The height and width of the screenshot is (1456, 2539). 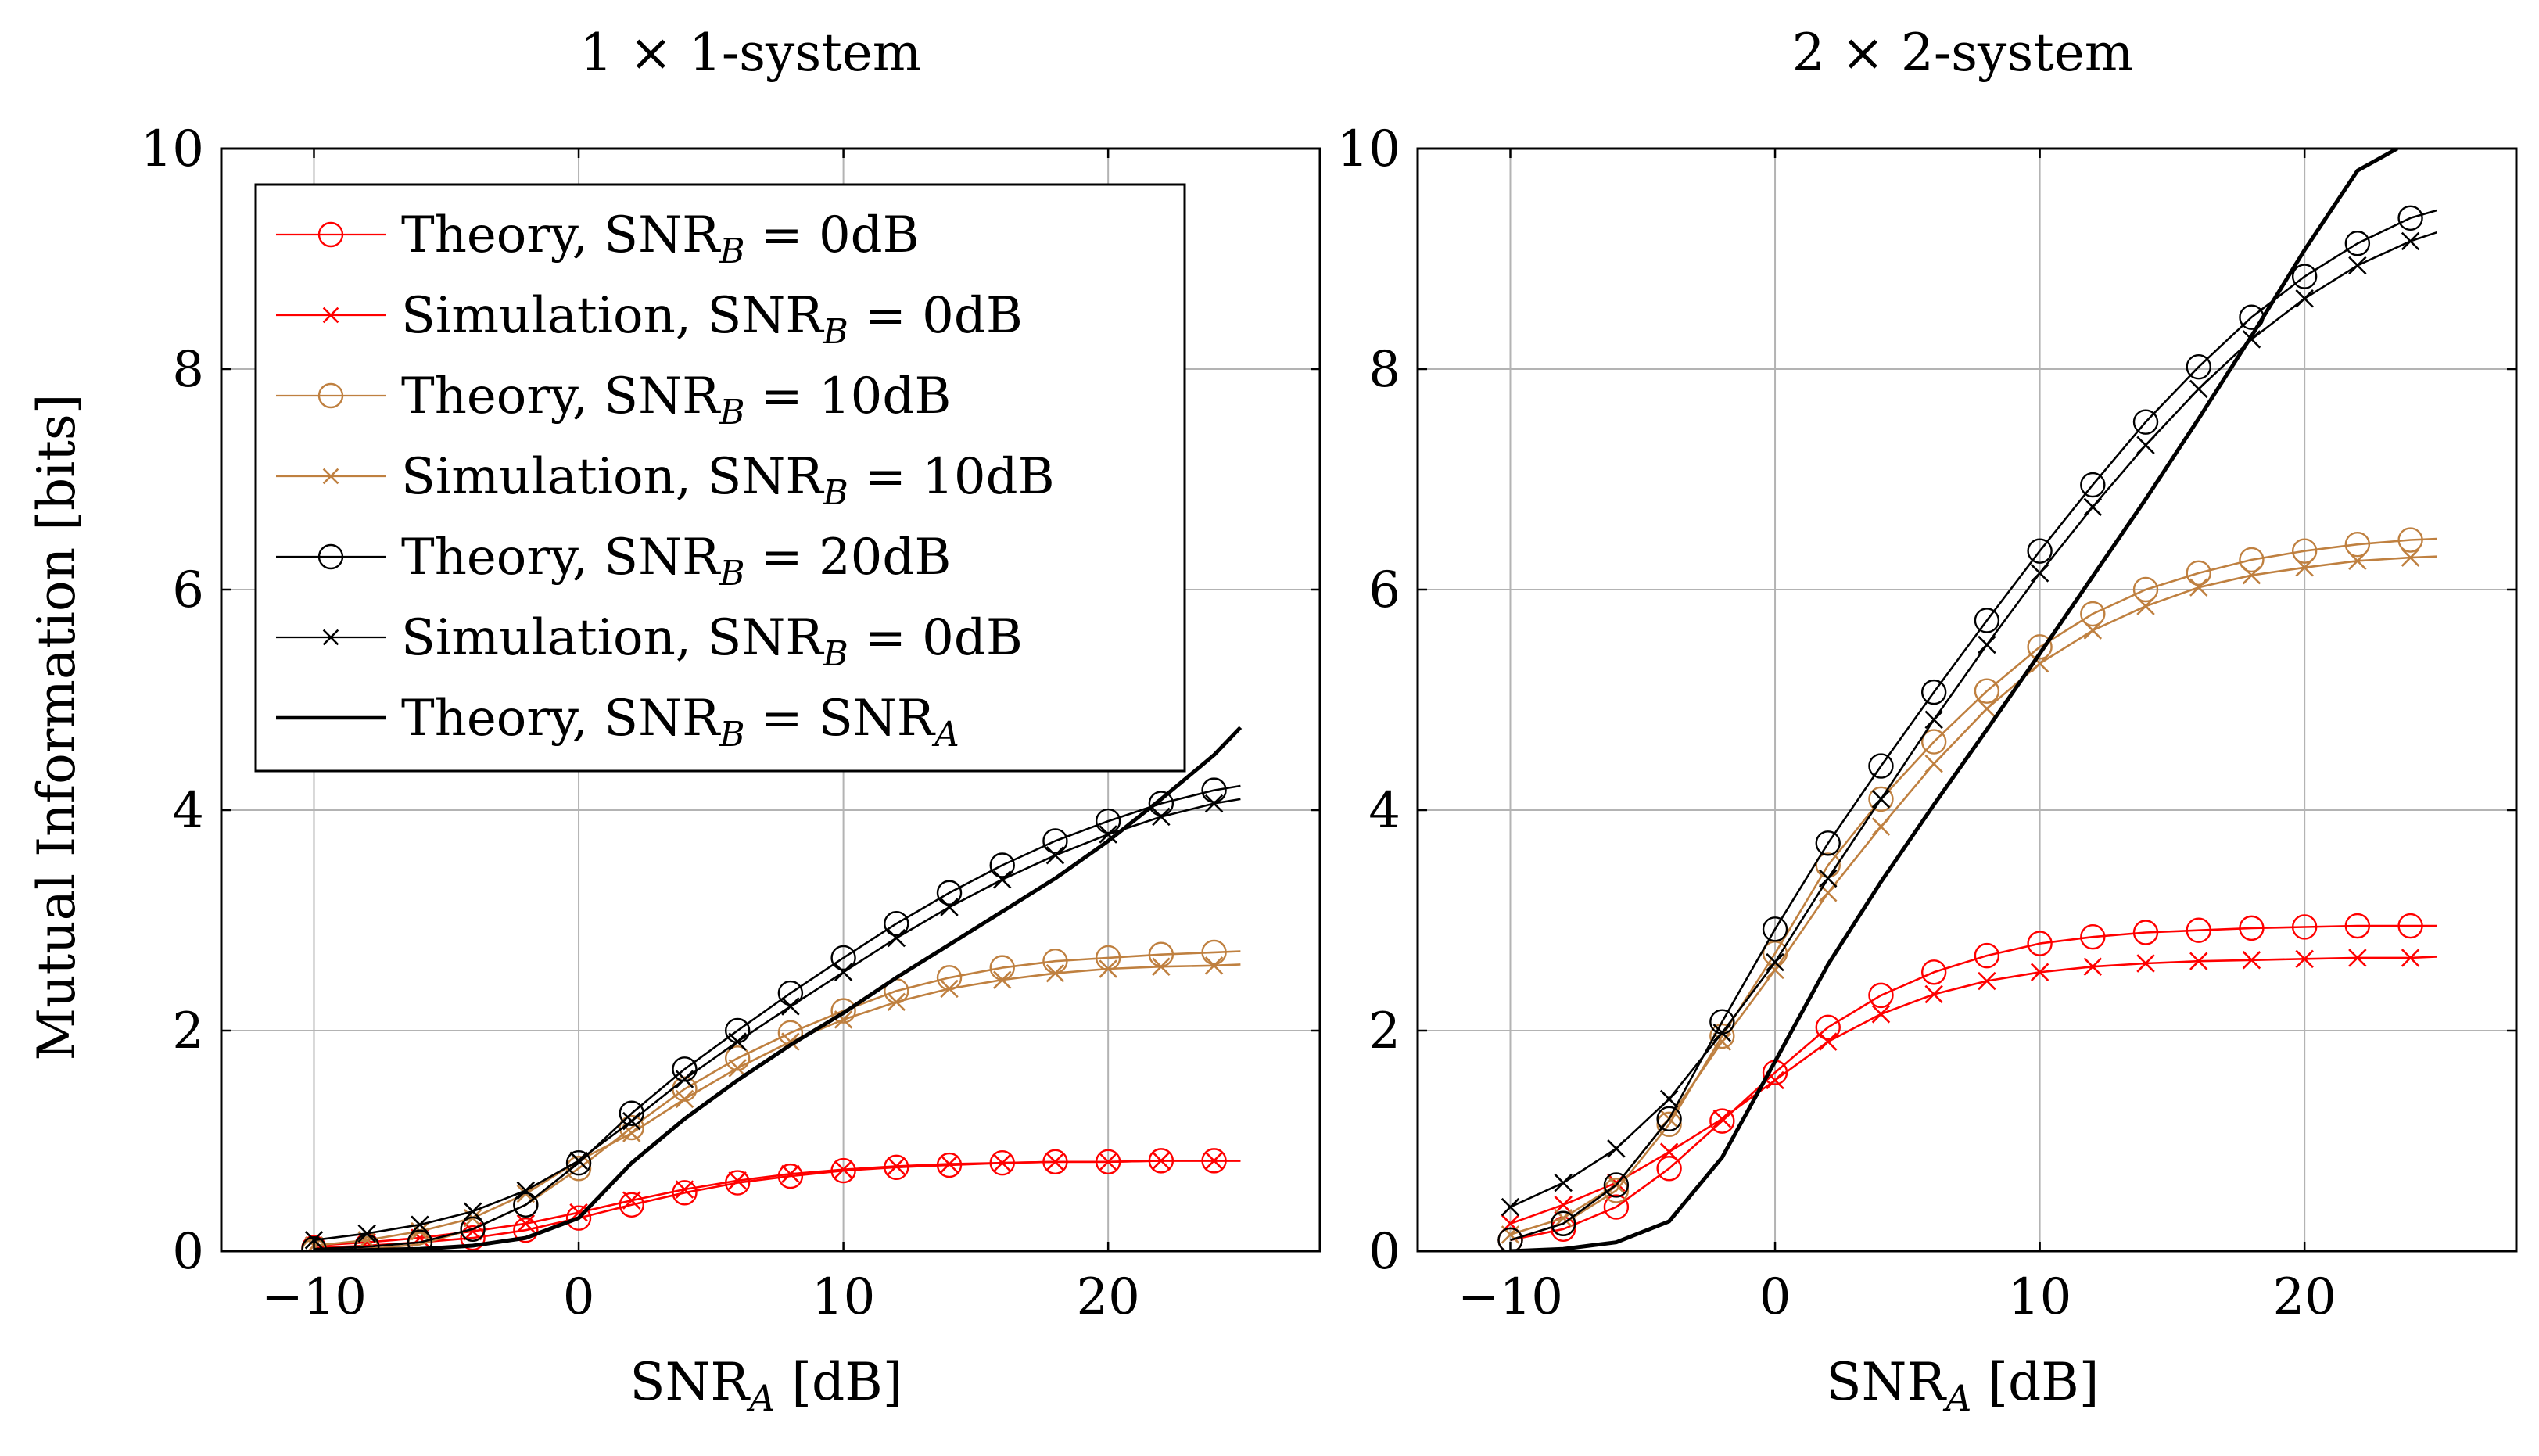 What do you see at coordinates (330, 395) in the screenshot?
I see `legend-entry-2-marker` at bounding box center [330, 395].